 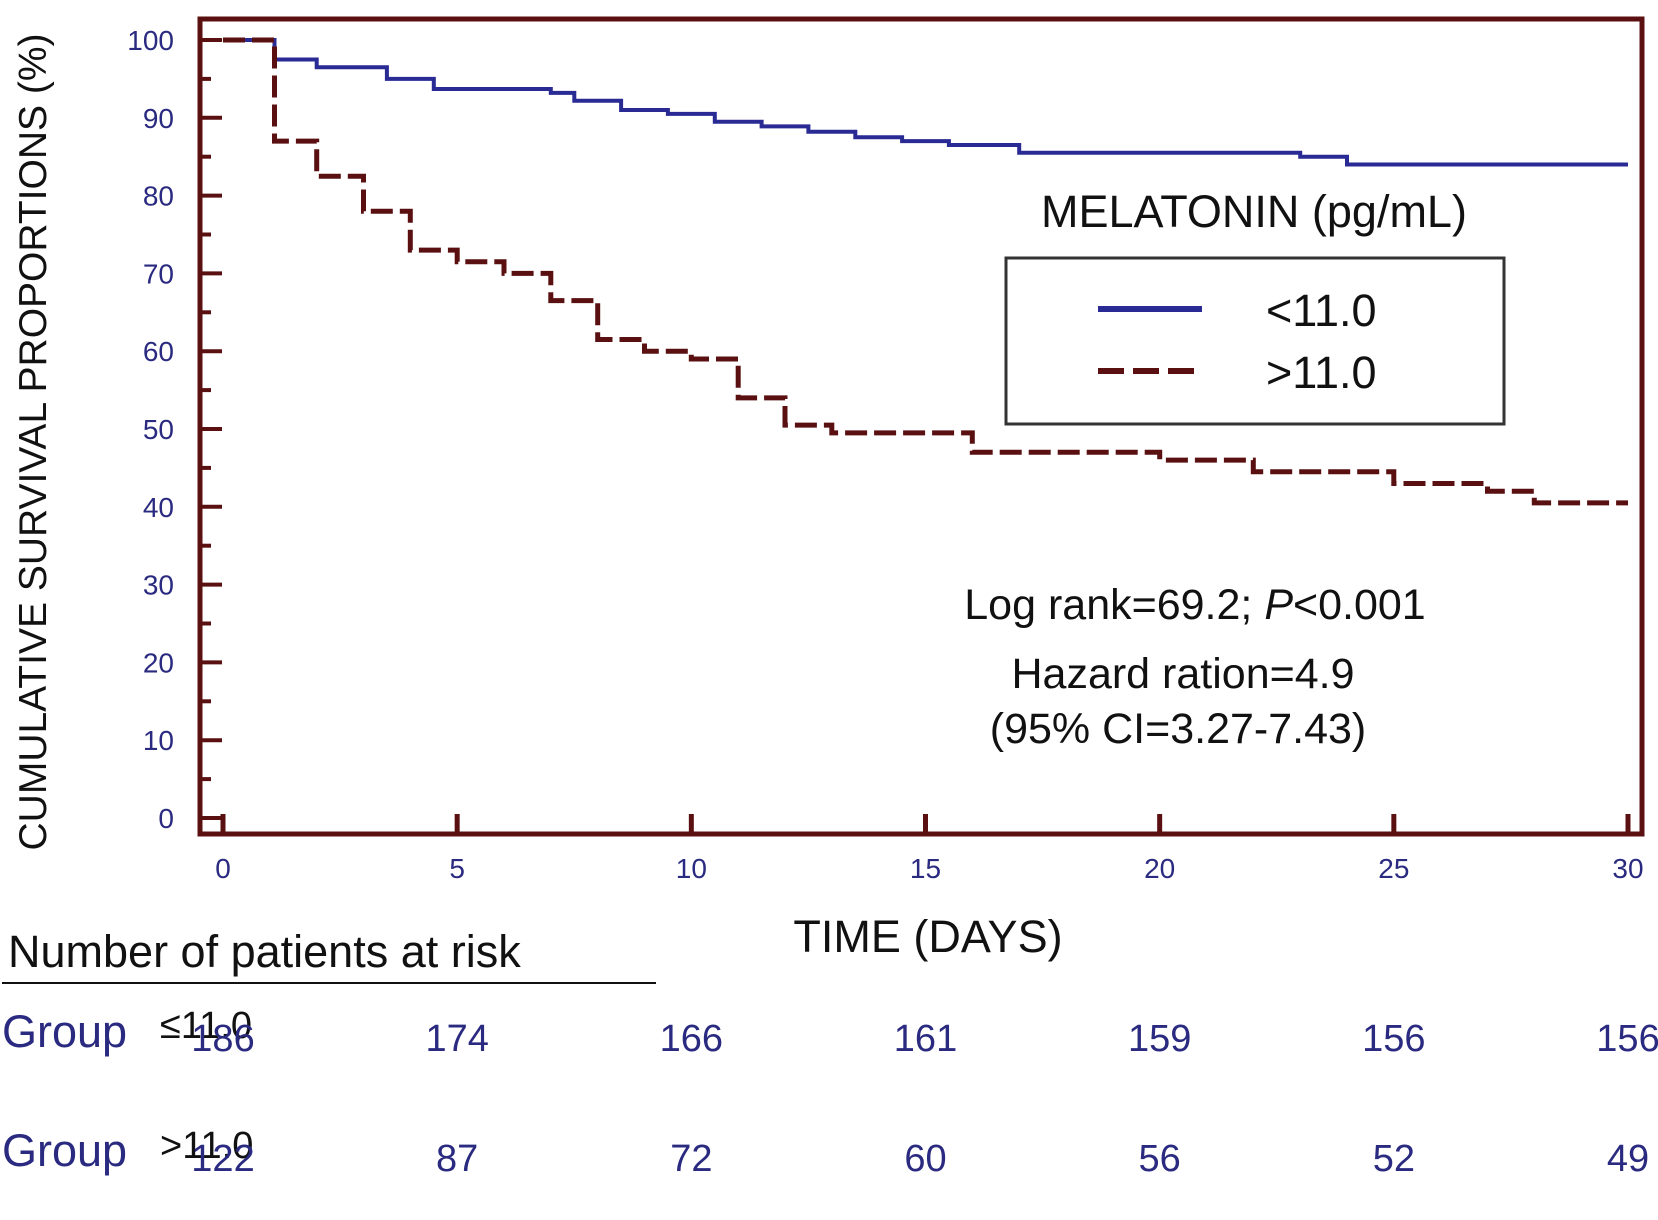 I want to click on legend-title: MELATONIN (pg/mL), so click(x=1254, y=211).